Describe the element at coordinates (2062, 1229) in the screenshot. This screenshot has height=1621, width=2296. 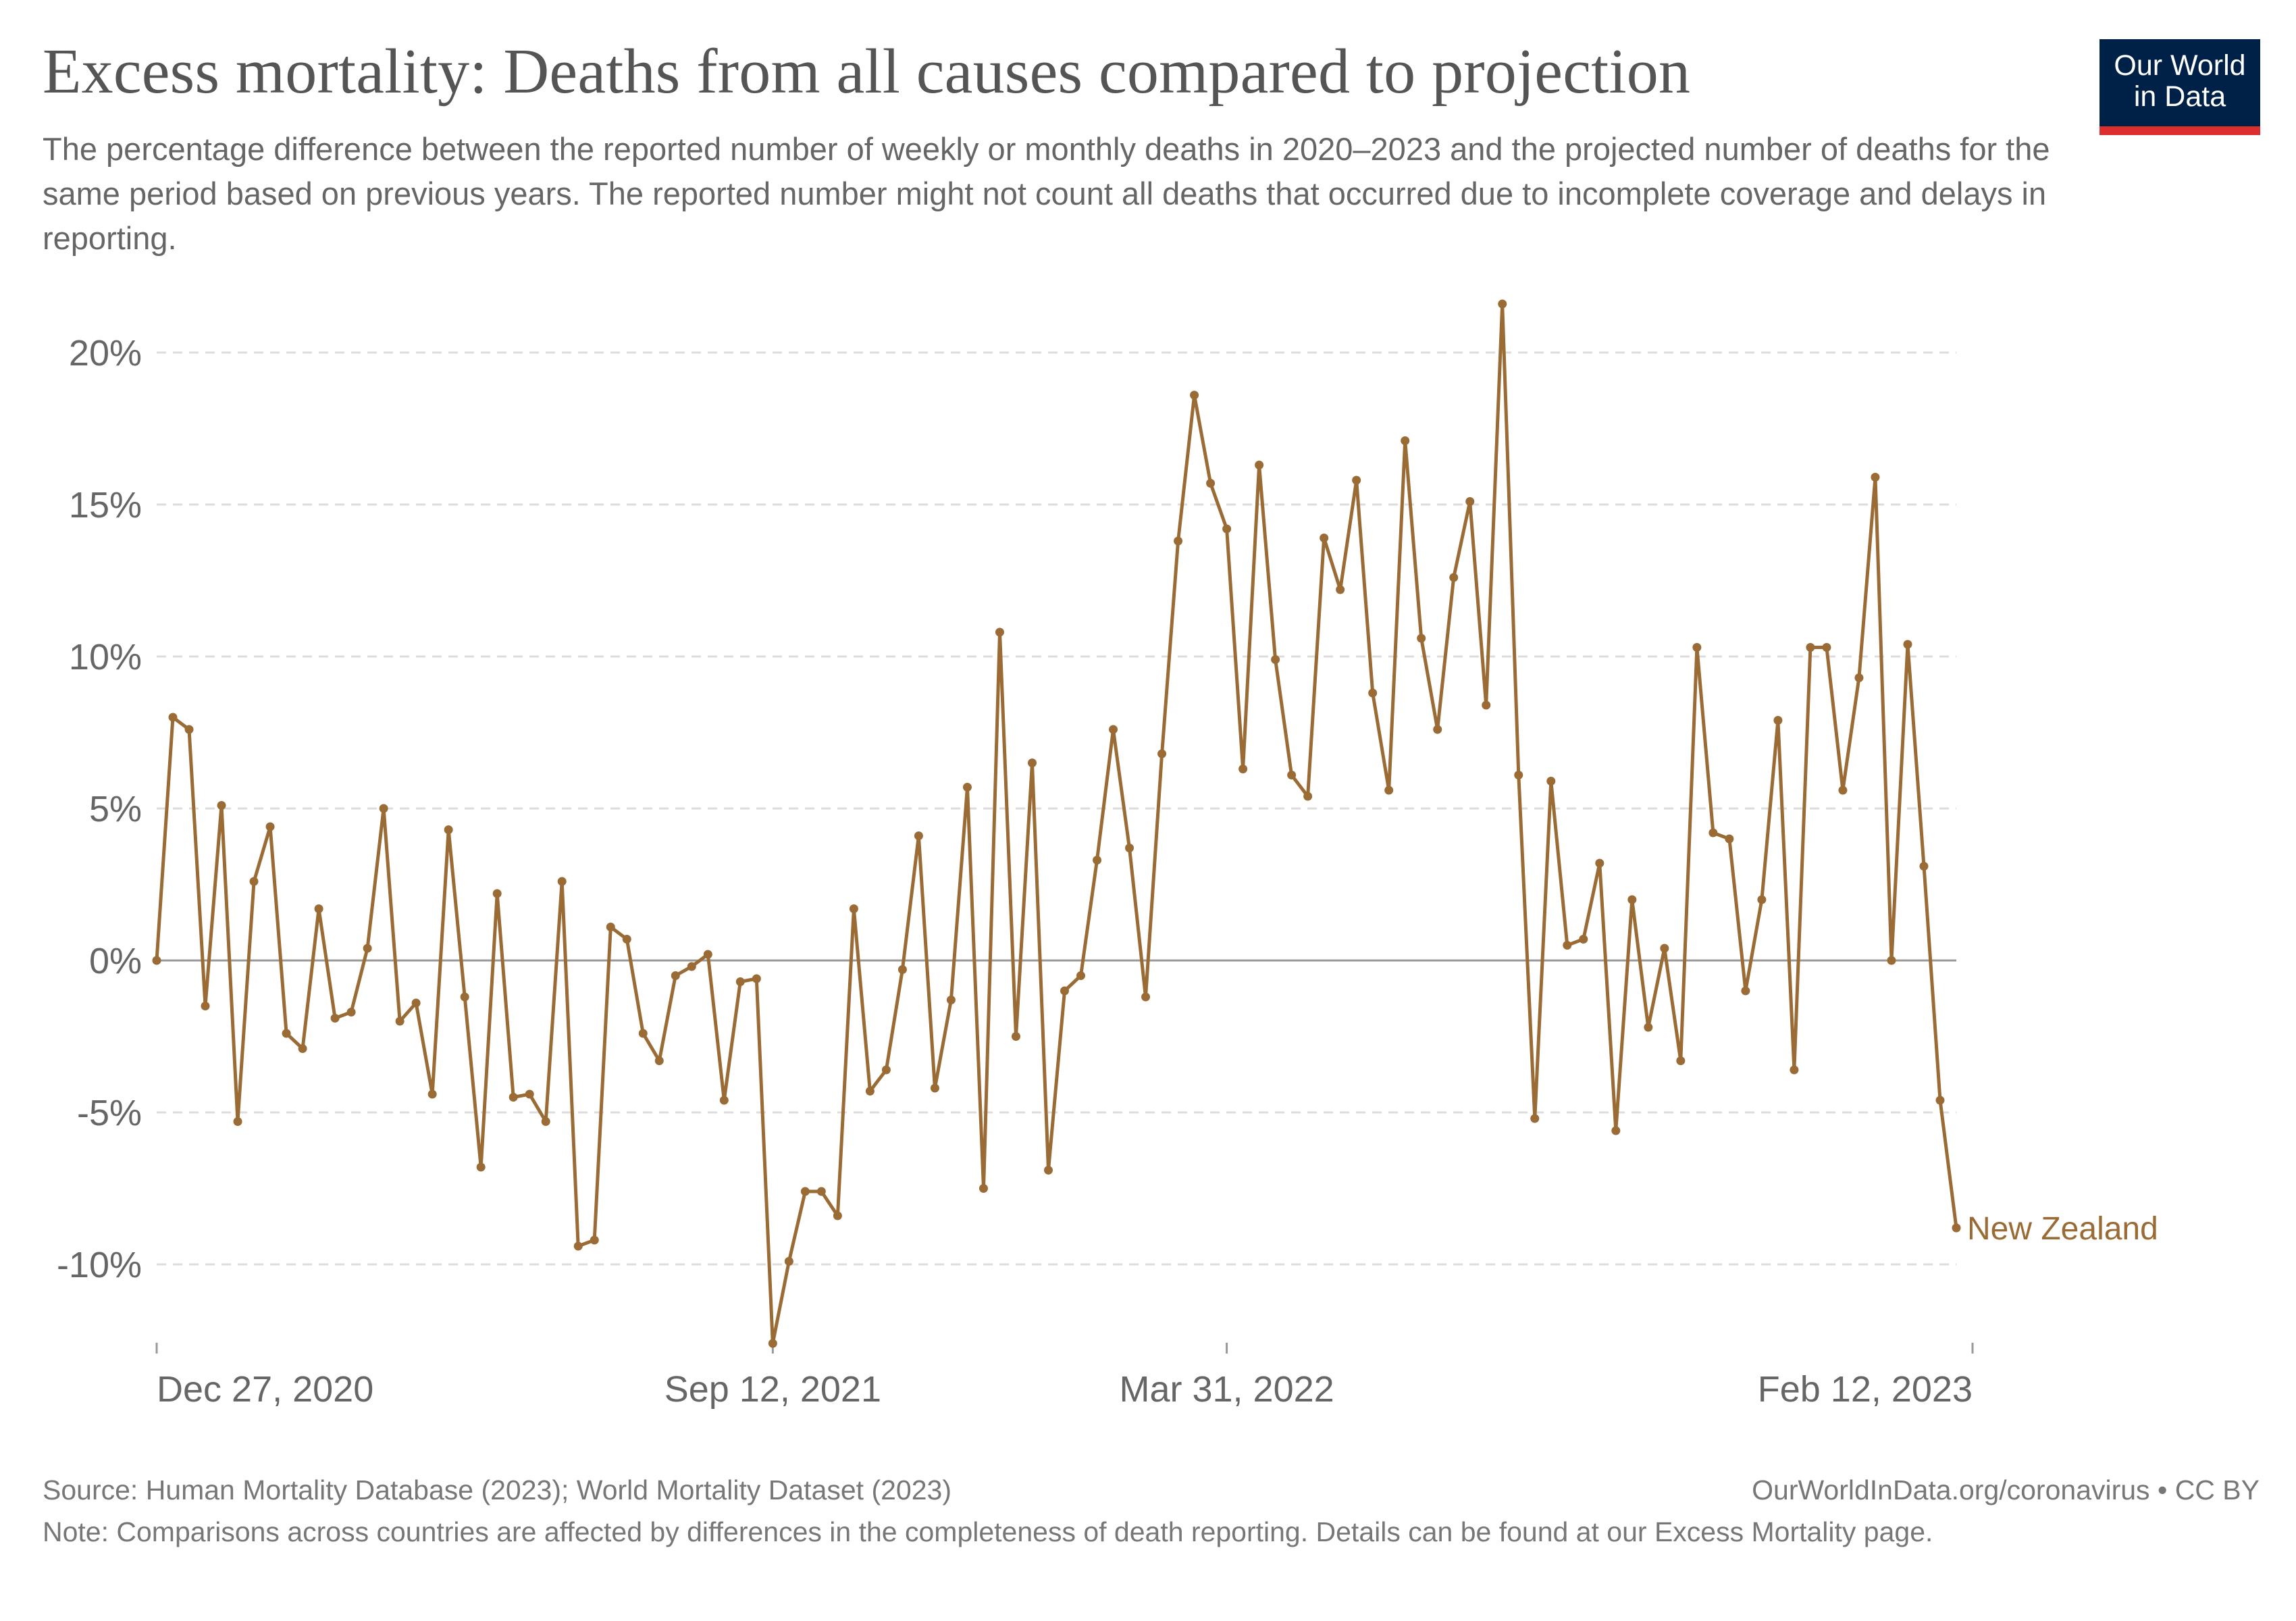
I see `series-label: New Zealand` at that location.